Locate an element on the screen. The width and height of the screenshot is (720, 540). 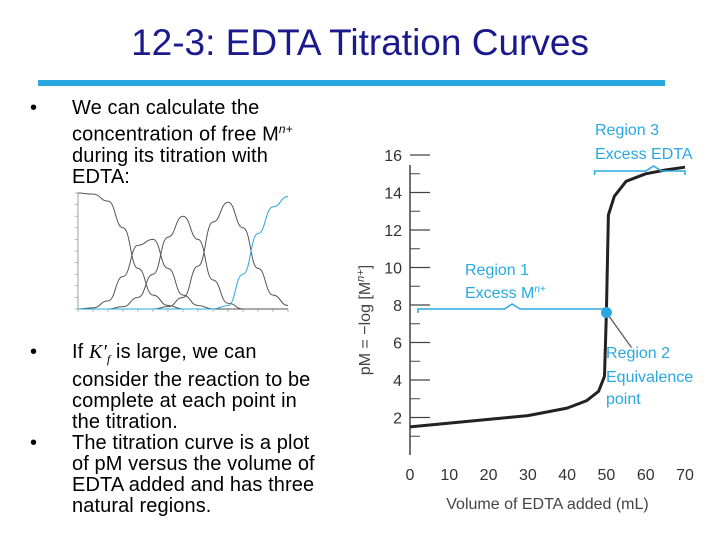
y-tick-label: 8 is located at coordinates (397, 306).